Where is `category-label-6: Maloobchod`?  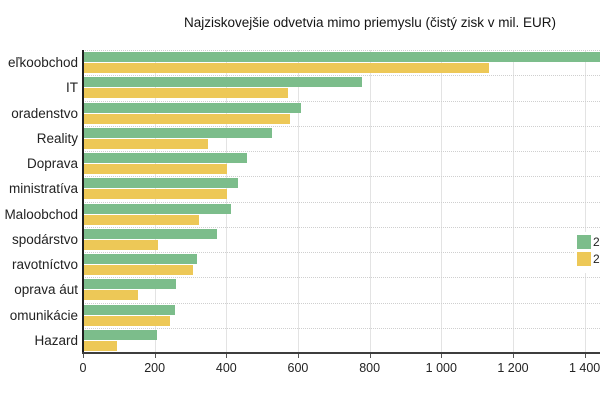
category-label-6: Maloobchod is located at coordinates (41, 214).